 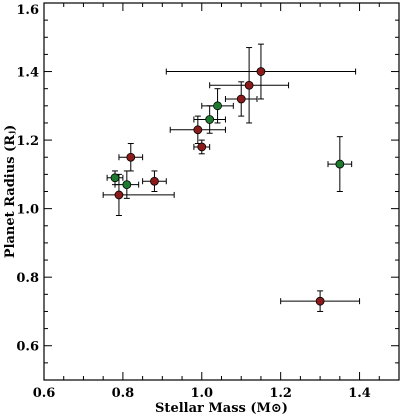 What do you see at coordinates (359, 393) in the screenshot?
I see `x-tick-label: 1.4` at bounding box center [359, 393].